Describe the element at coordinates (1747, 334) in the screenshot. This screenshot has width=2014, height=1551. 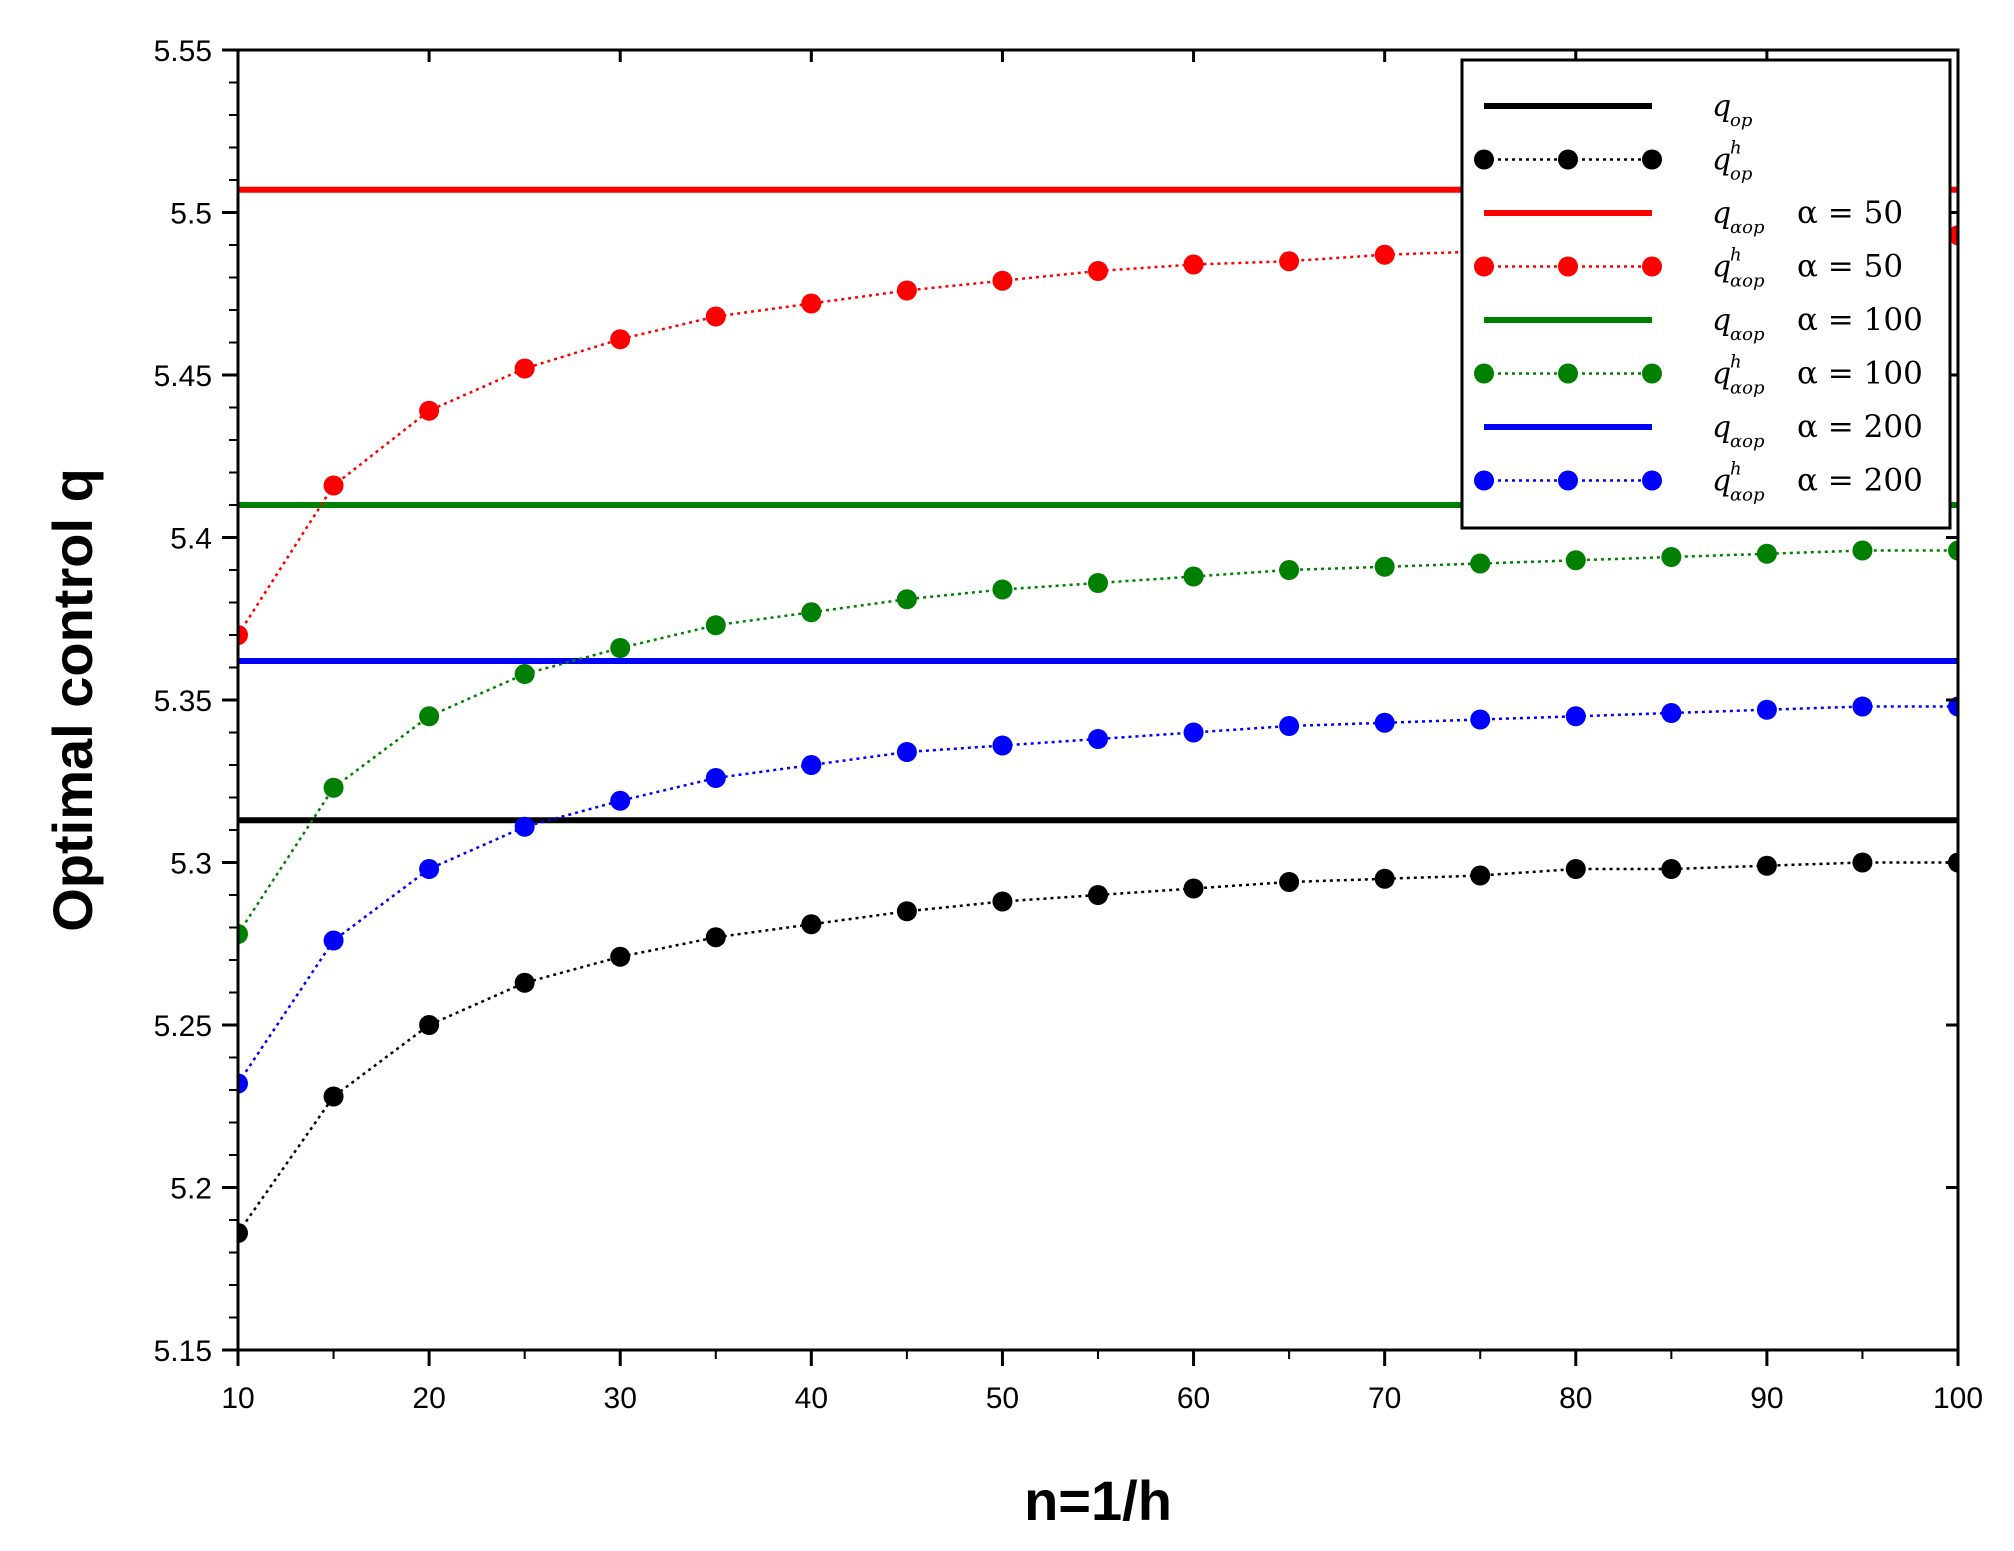
I see `legend-subscript-4: αop` at that location.